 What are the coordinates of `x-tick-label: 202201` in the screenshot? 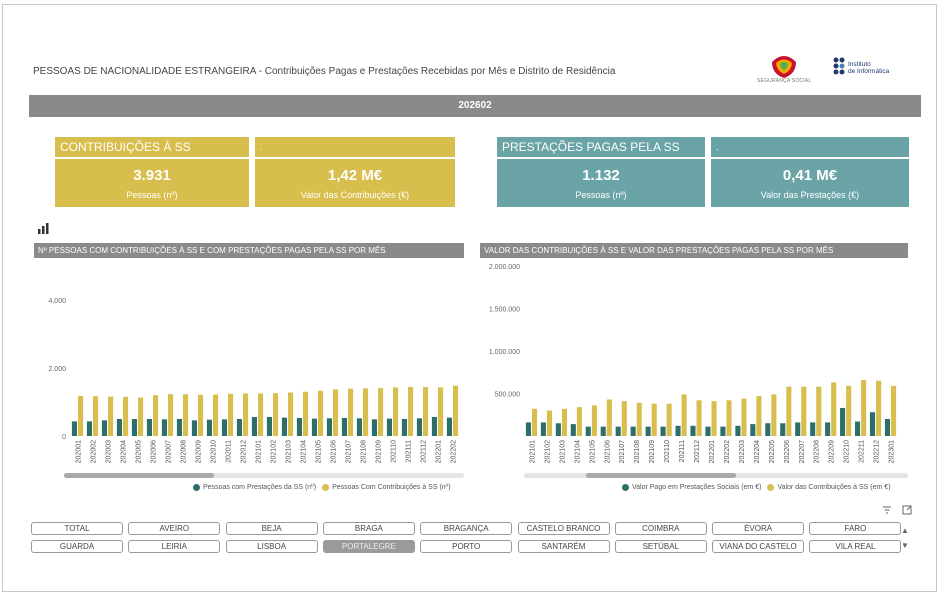 It's located at (439, 451).